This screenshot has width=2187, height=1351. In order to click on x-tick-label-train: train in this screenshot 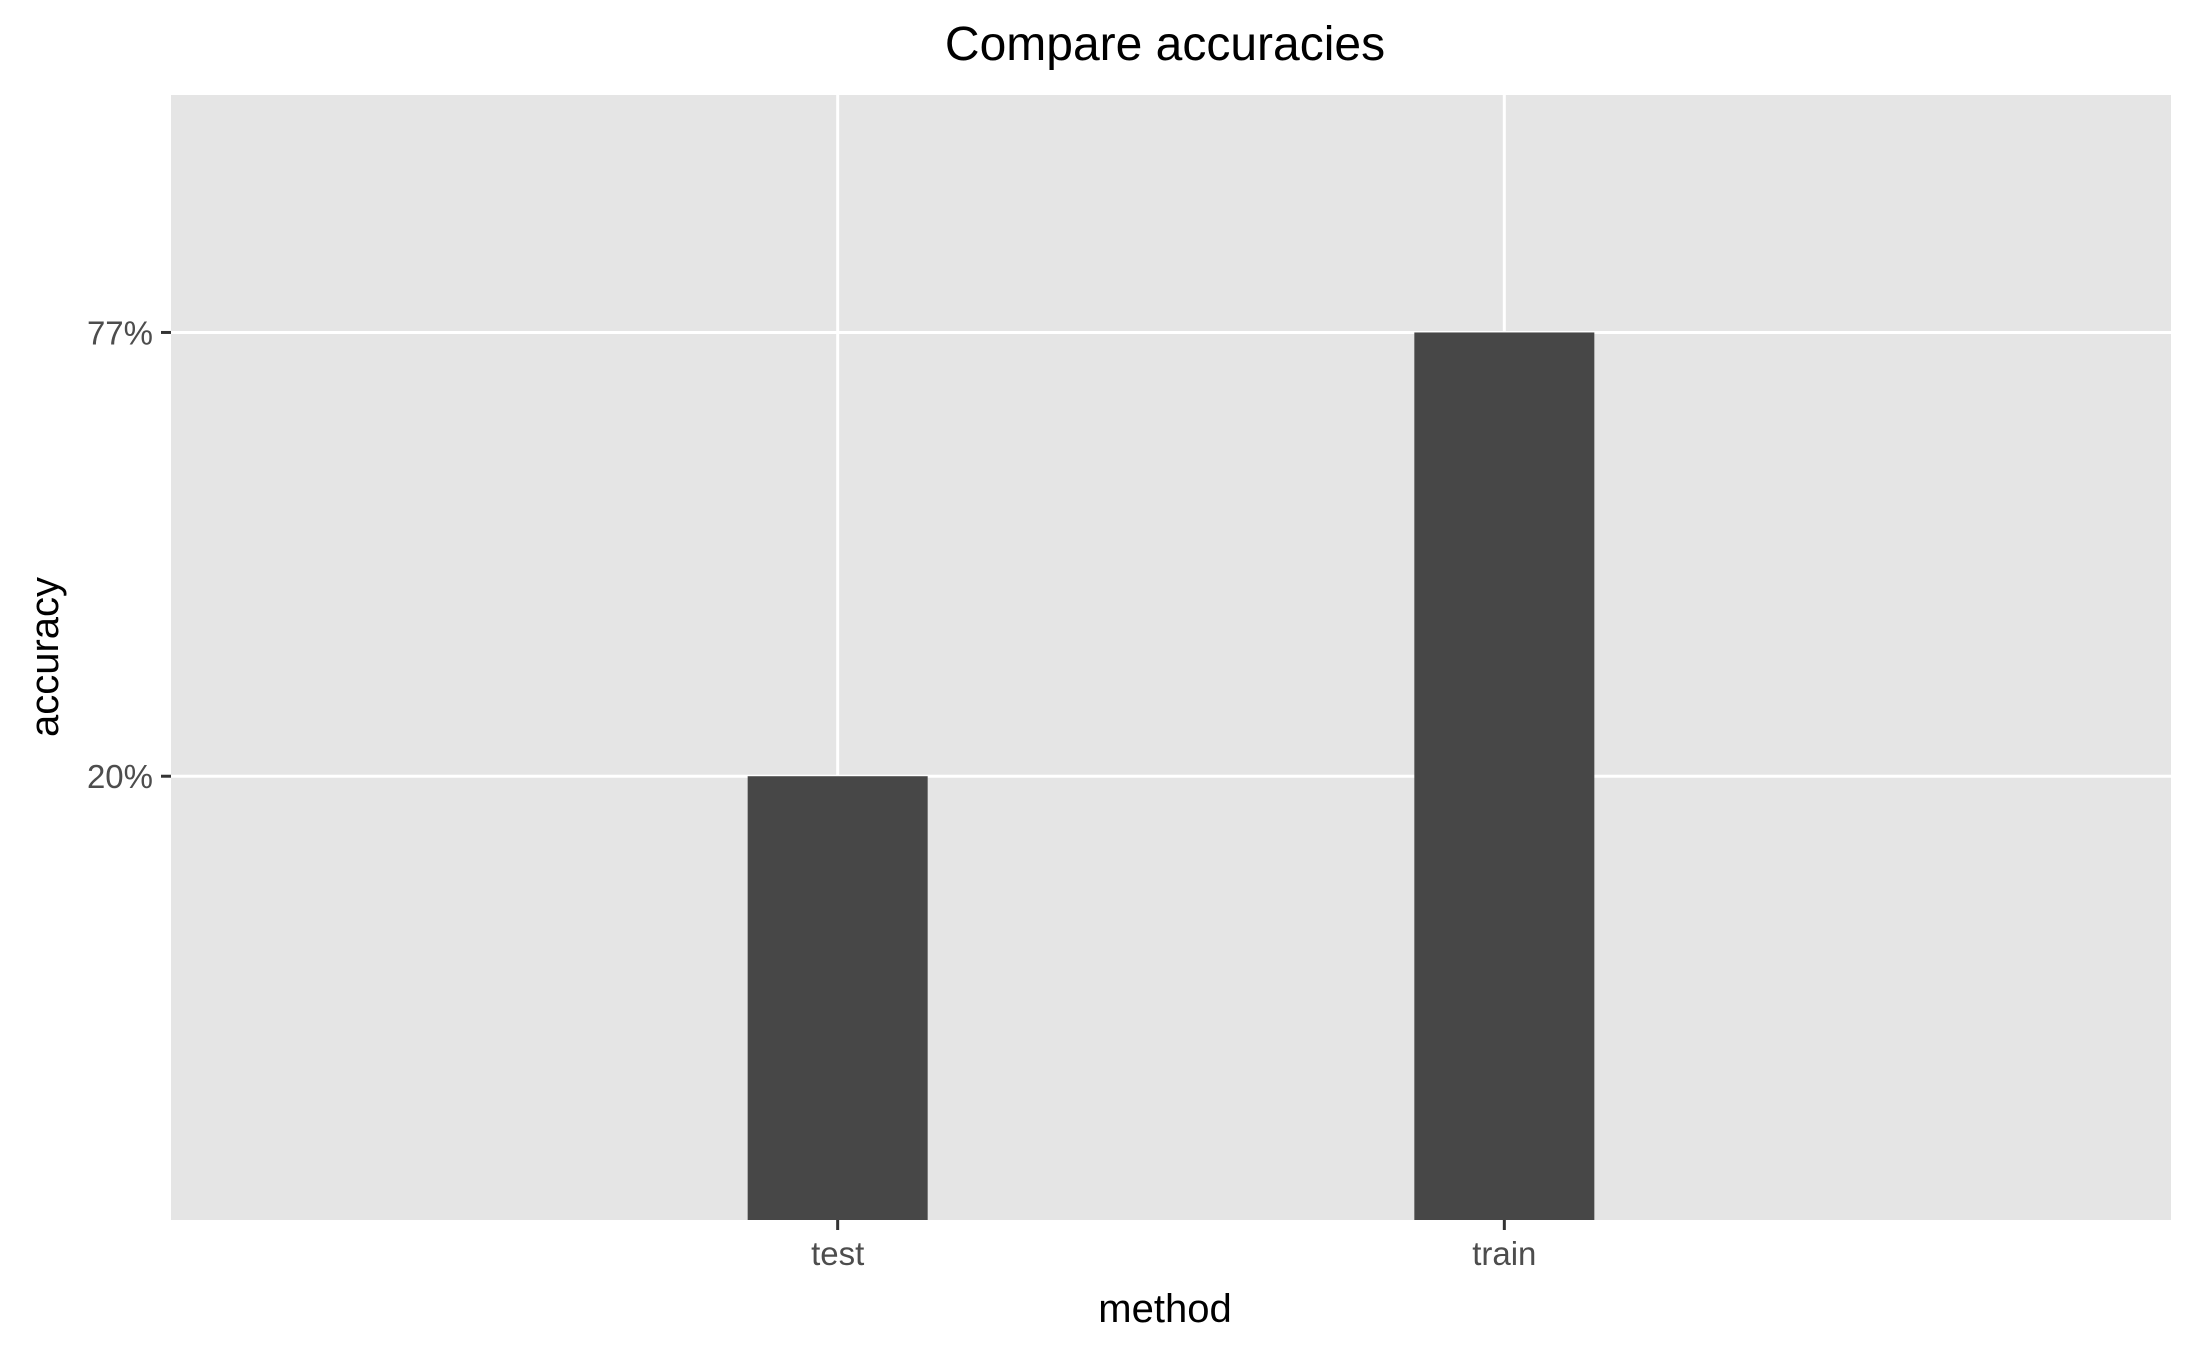, I will do `click(1504, 1253)`.